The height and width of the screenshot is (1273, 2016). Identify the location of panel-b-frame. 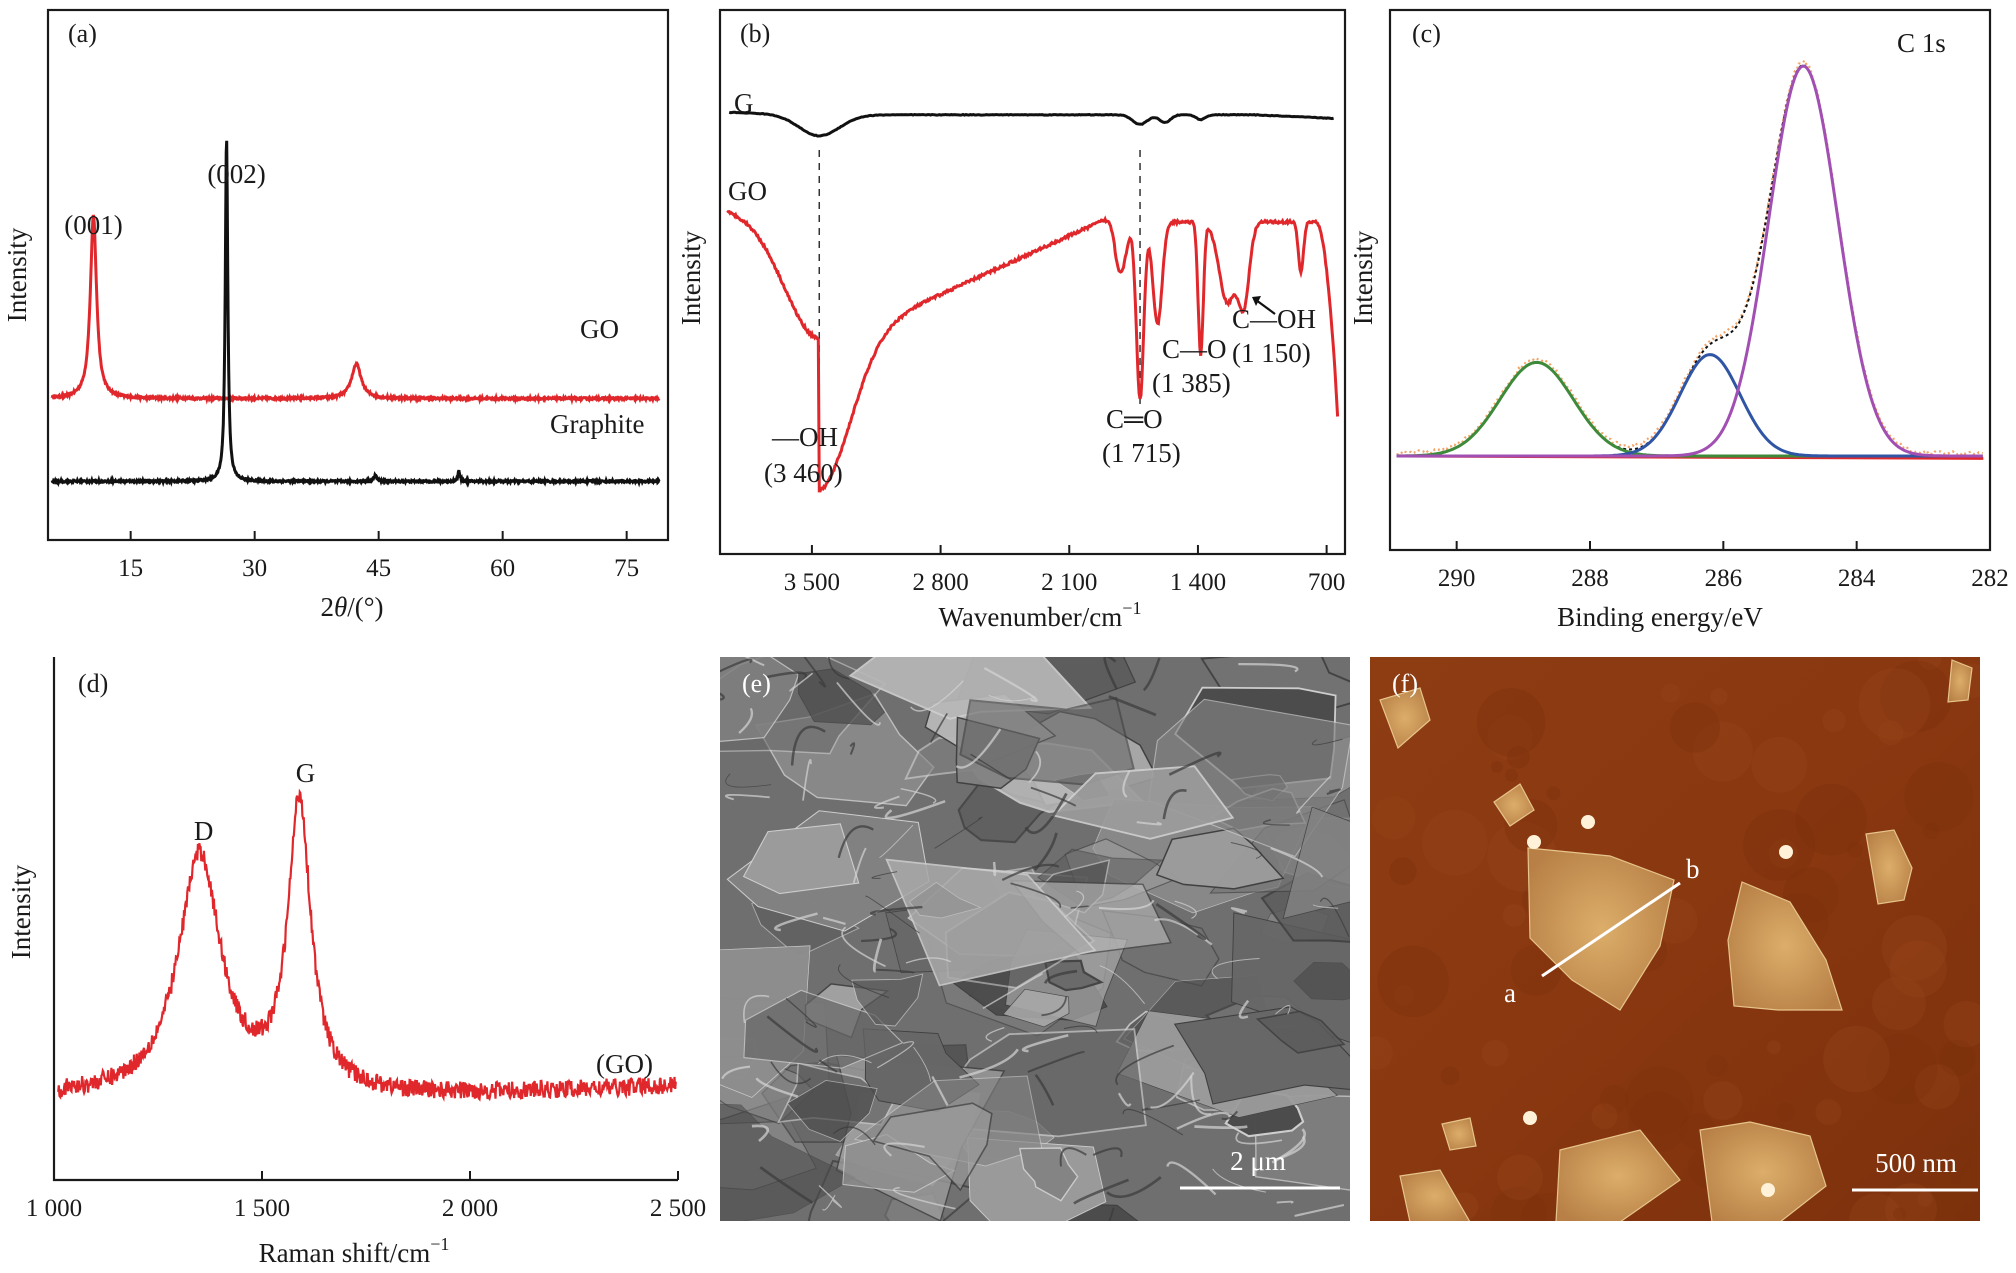
(1032, 282).